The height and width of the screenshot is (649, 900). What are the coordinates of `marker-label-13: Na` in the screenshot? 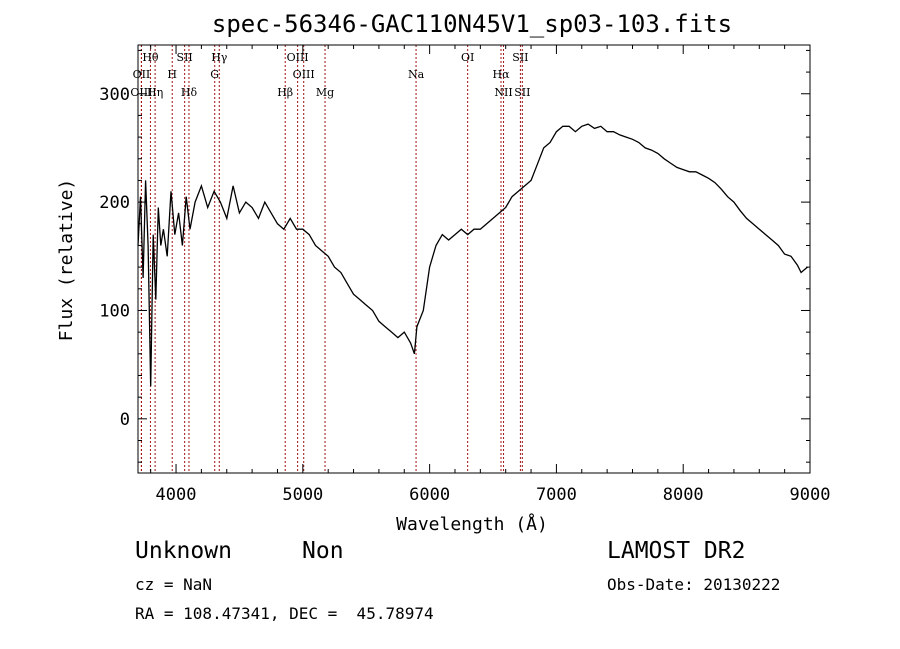 It's located at (416, 74).